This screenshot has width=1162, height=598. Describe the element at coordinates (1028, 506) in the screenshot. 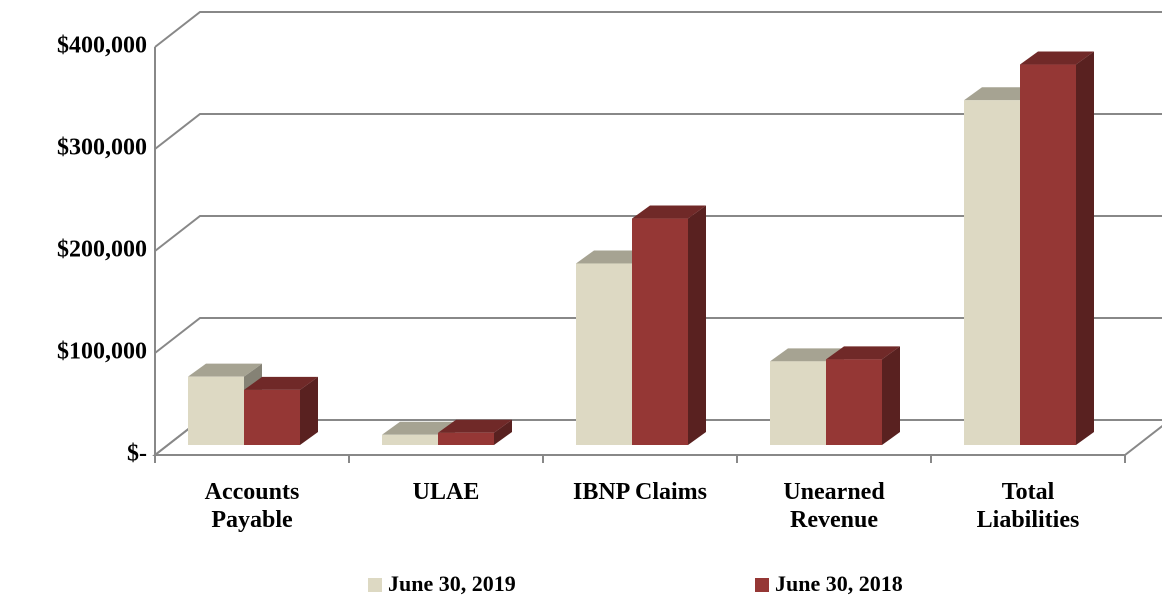

I see `x-tick-label: Total Liabilities` at that location.